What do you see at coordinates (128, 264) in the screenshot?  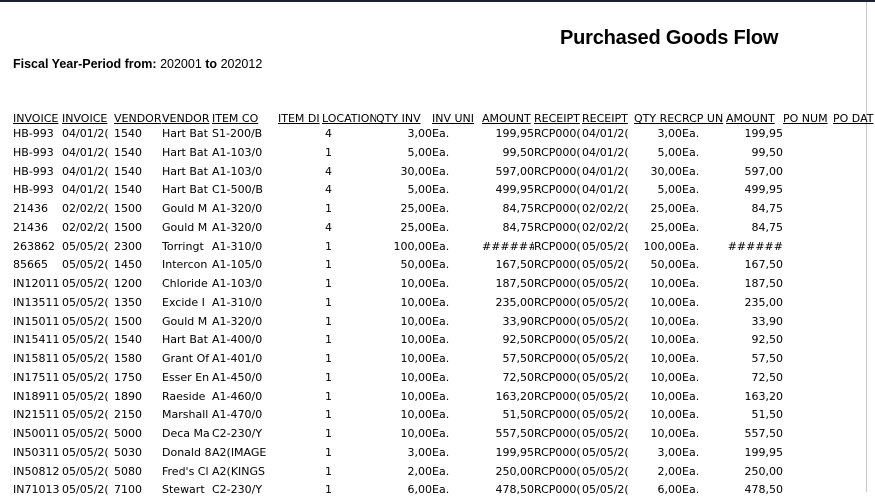 I see `cell-vendor: 1450` at bounding box center [128, 264].